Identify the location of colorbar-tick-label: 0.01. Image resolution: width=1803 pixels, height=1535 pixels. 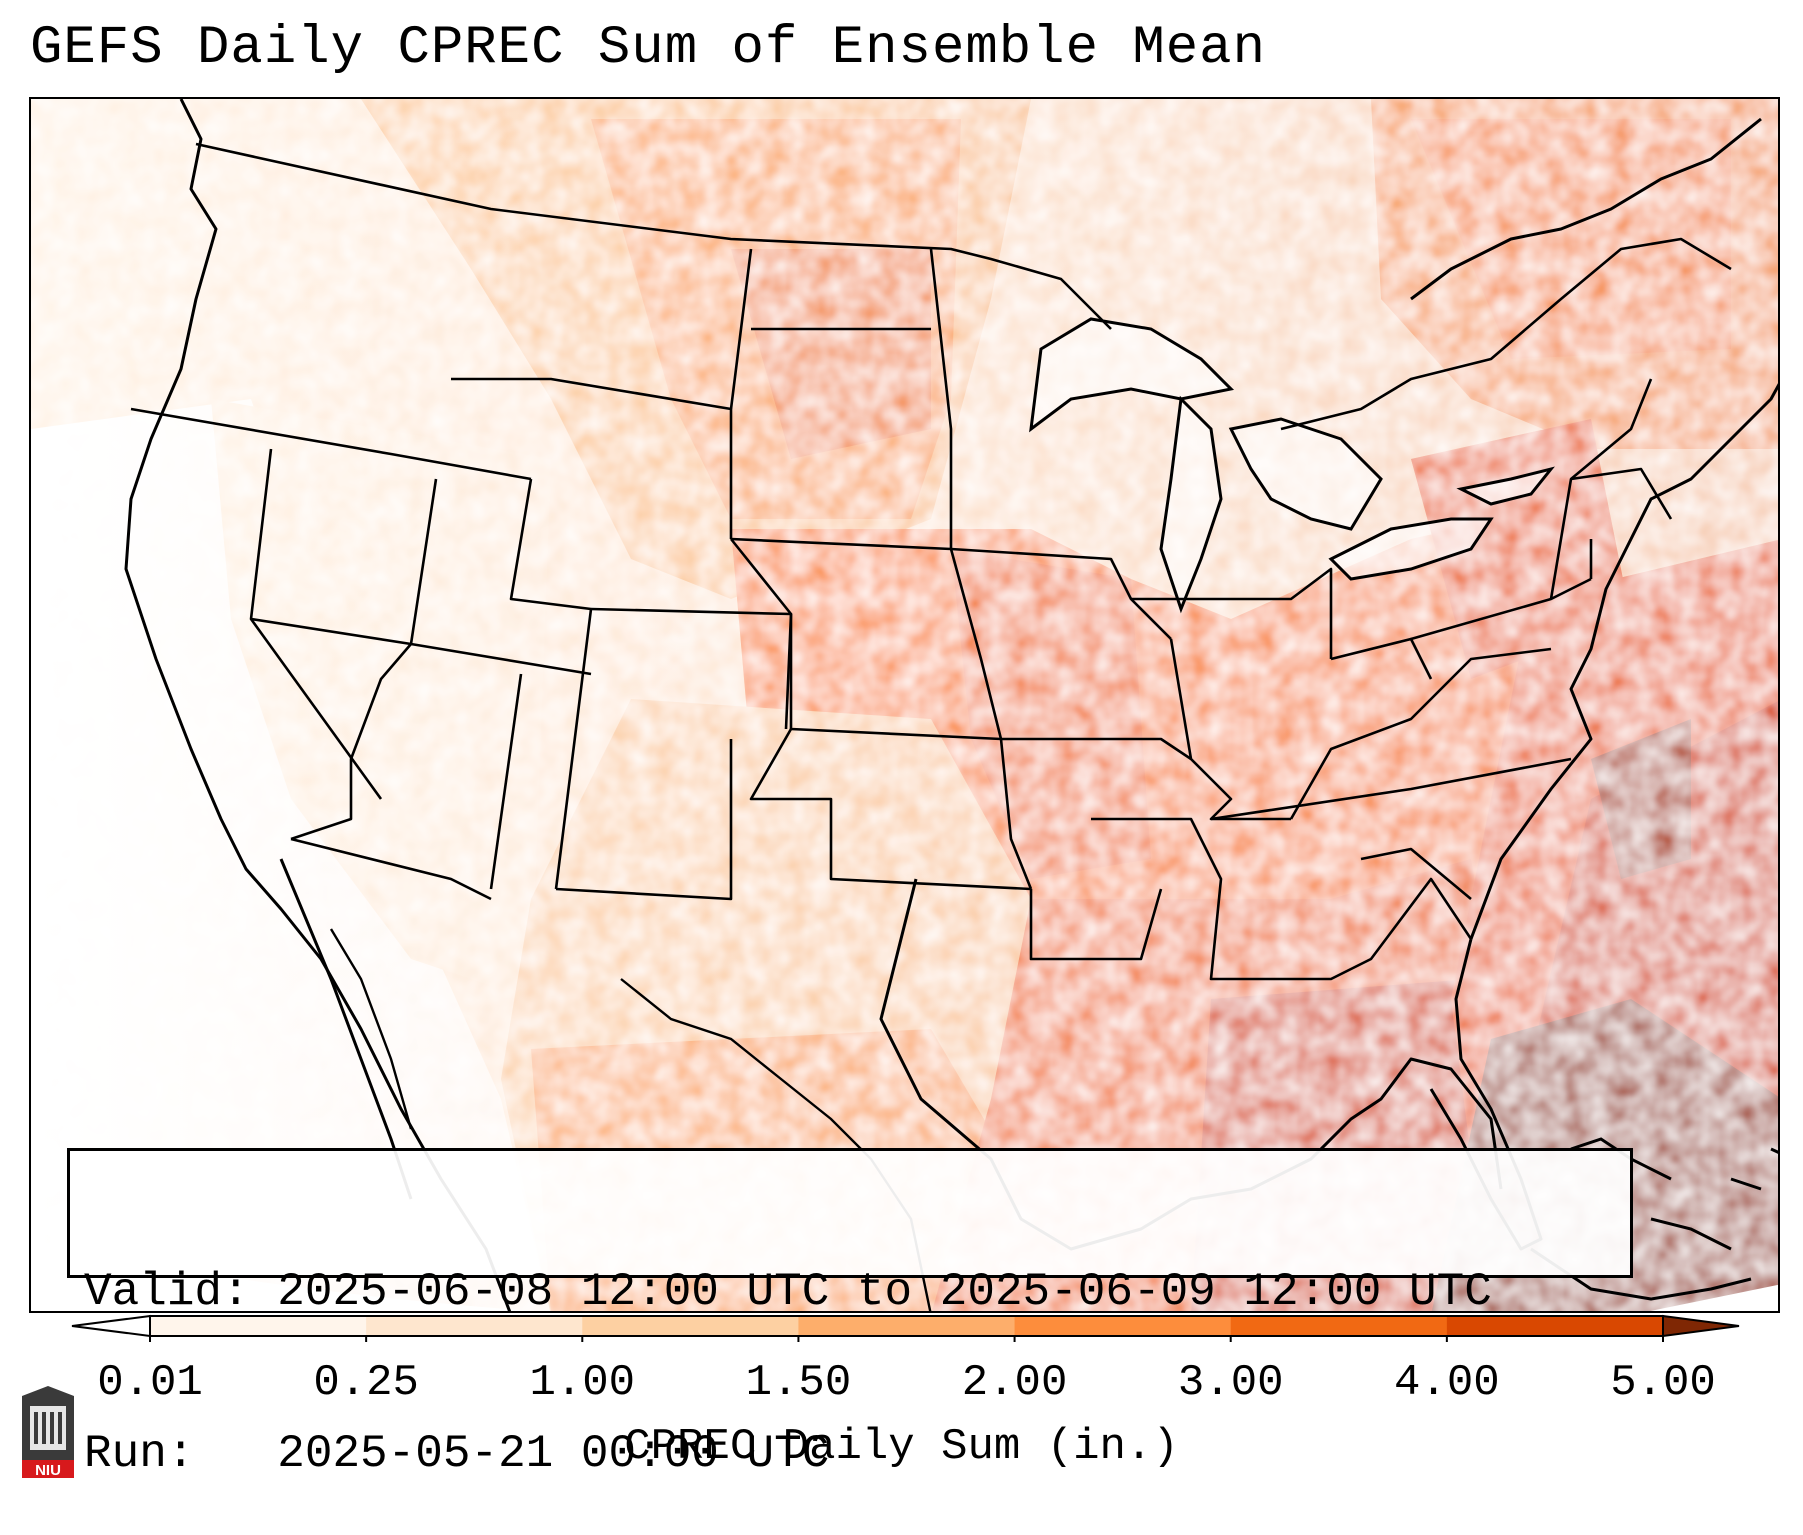
(150, 1383).